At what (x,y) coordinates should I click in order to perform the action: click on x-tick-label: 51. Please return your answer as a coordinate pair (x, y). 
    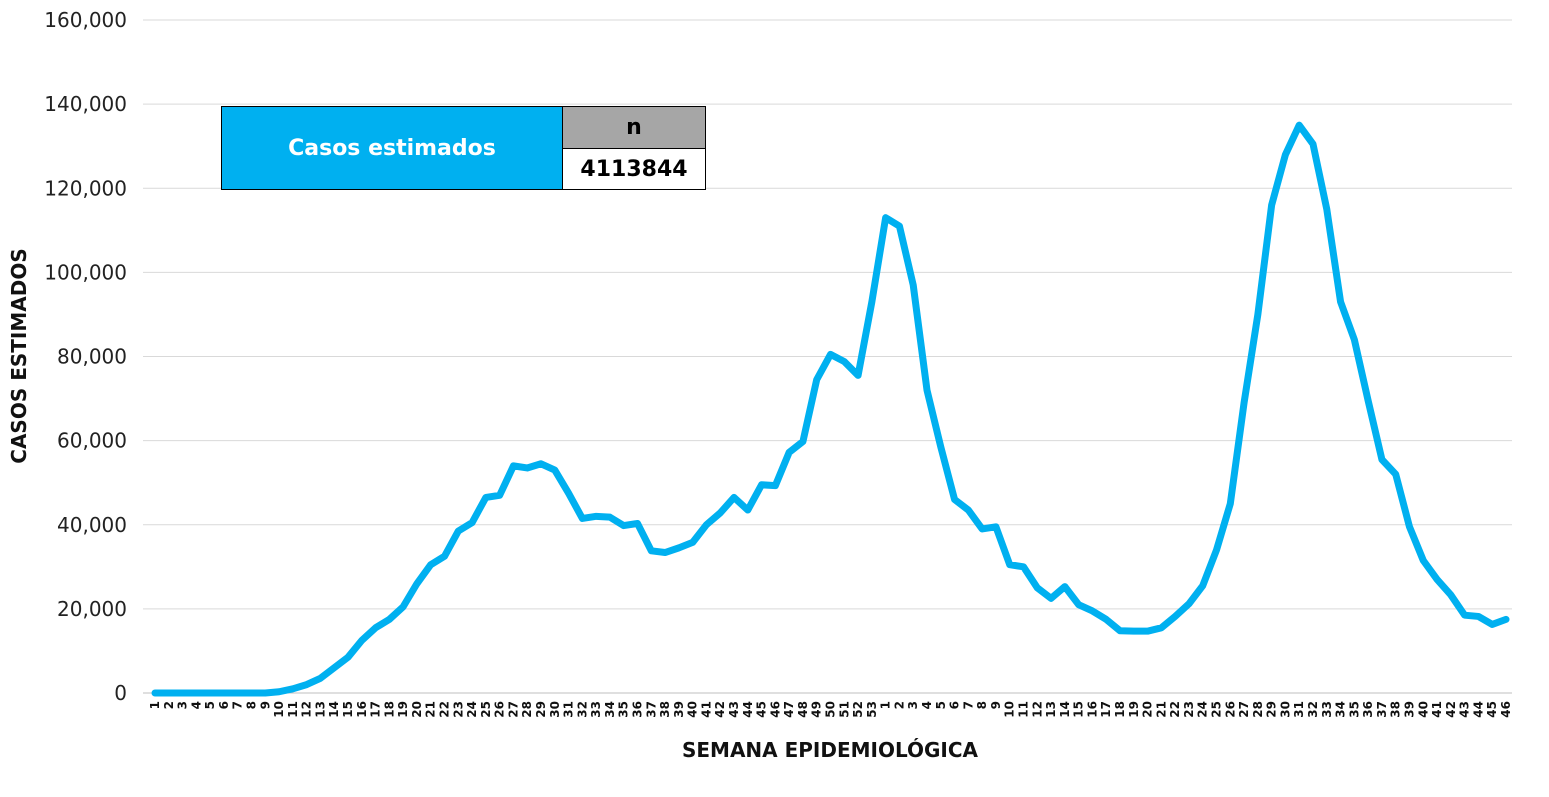
    Looking at the image, I should click on (844, 709).